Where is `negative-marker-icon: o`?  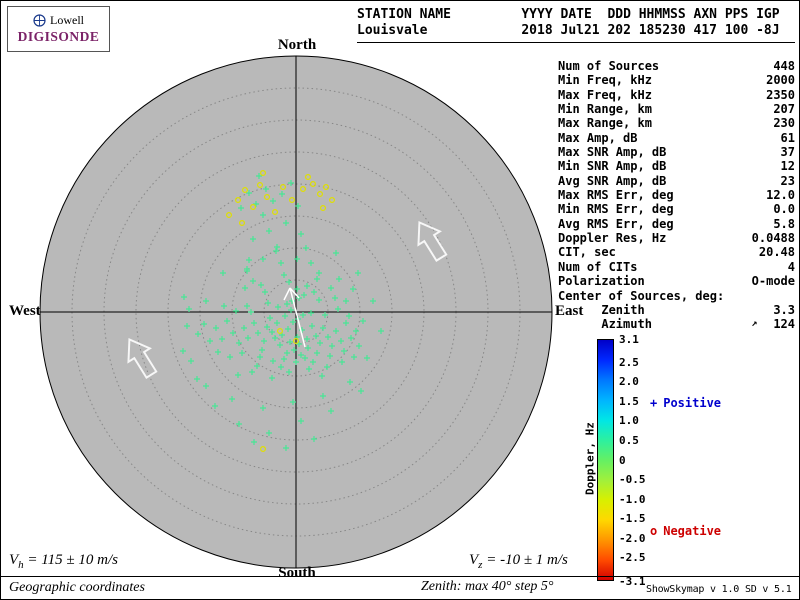
negative-marker-icon: o is located at coordinates (654, 531).